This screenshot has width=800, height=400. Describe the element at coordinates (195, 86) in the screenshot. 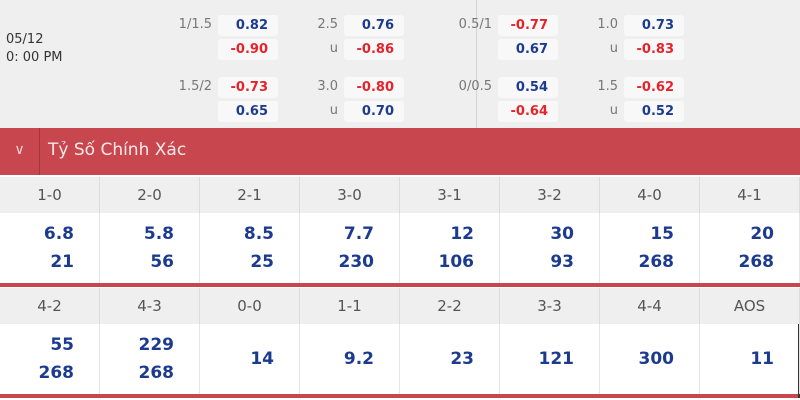

I see `handicap-line: 1.5/2` at that location.